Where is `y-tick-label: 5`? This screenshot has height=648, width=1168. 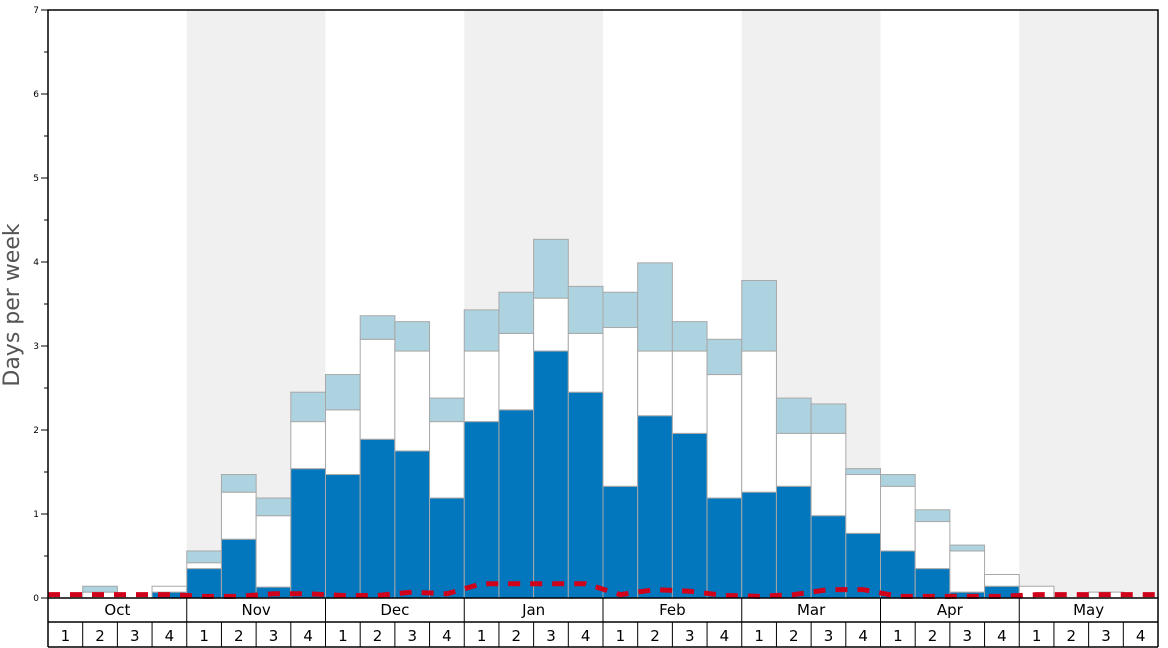 y-tick-label: 5 is located at coordinates (36, 179).